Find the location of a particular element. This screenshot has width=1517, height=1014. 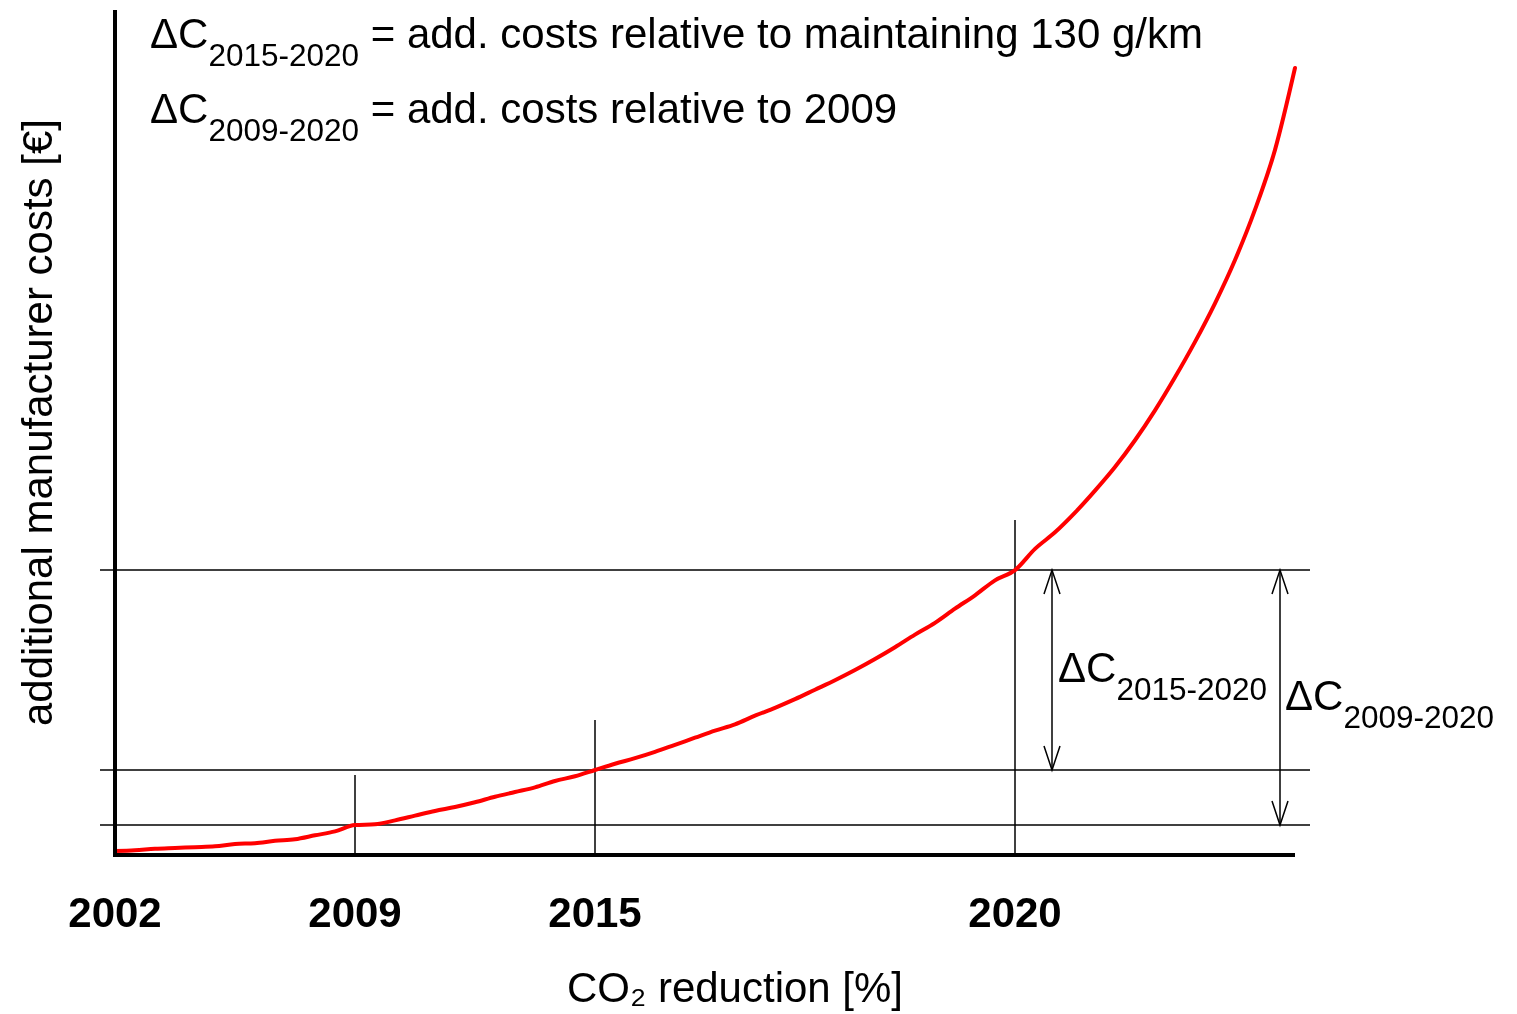

annotation: ΔC$_{2009-2020}$ is located at coordinates (1390, 703).